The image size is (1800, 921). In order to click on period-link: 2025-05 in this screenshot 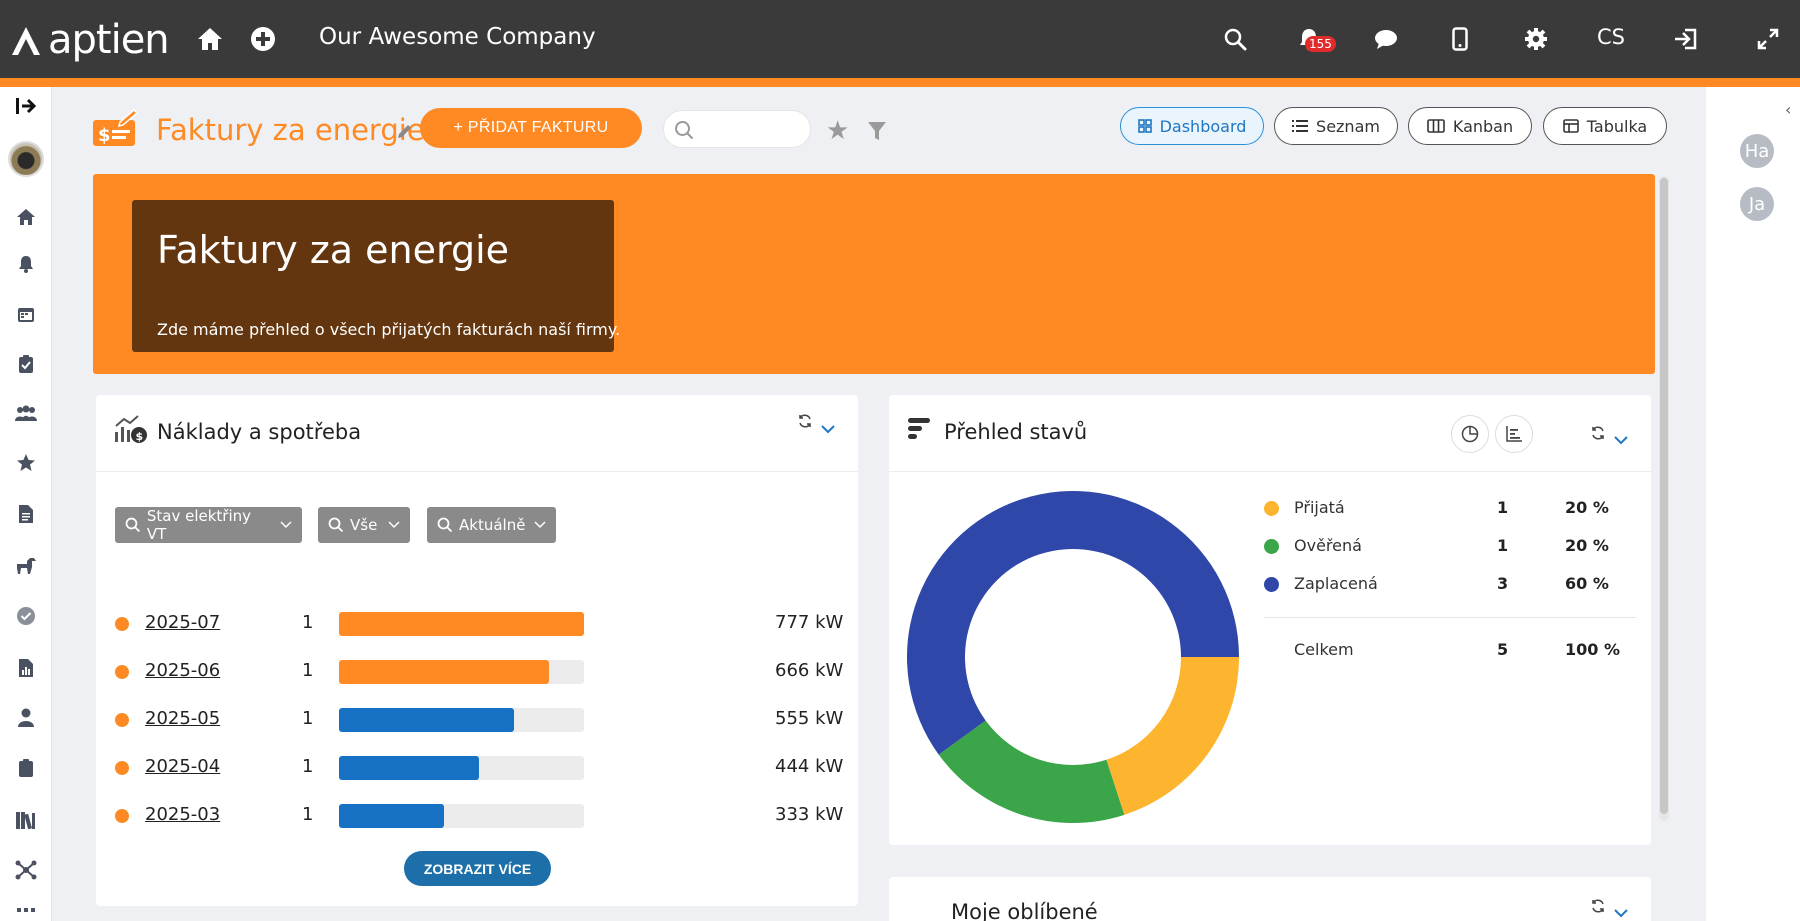, I will do `click(183, 718)`.